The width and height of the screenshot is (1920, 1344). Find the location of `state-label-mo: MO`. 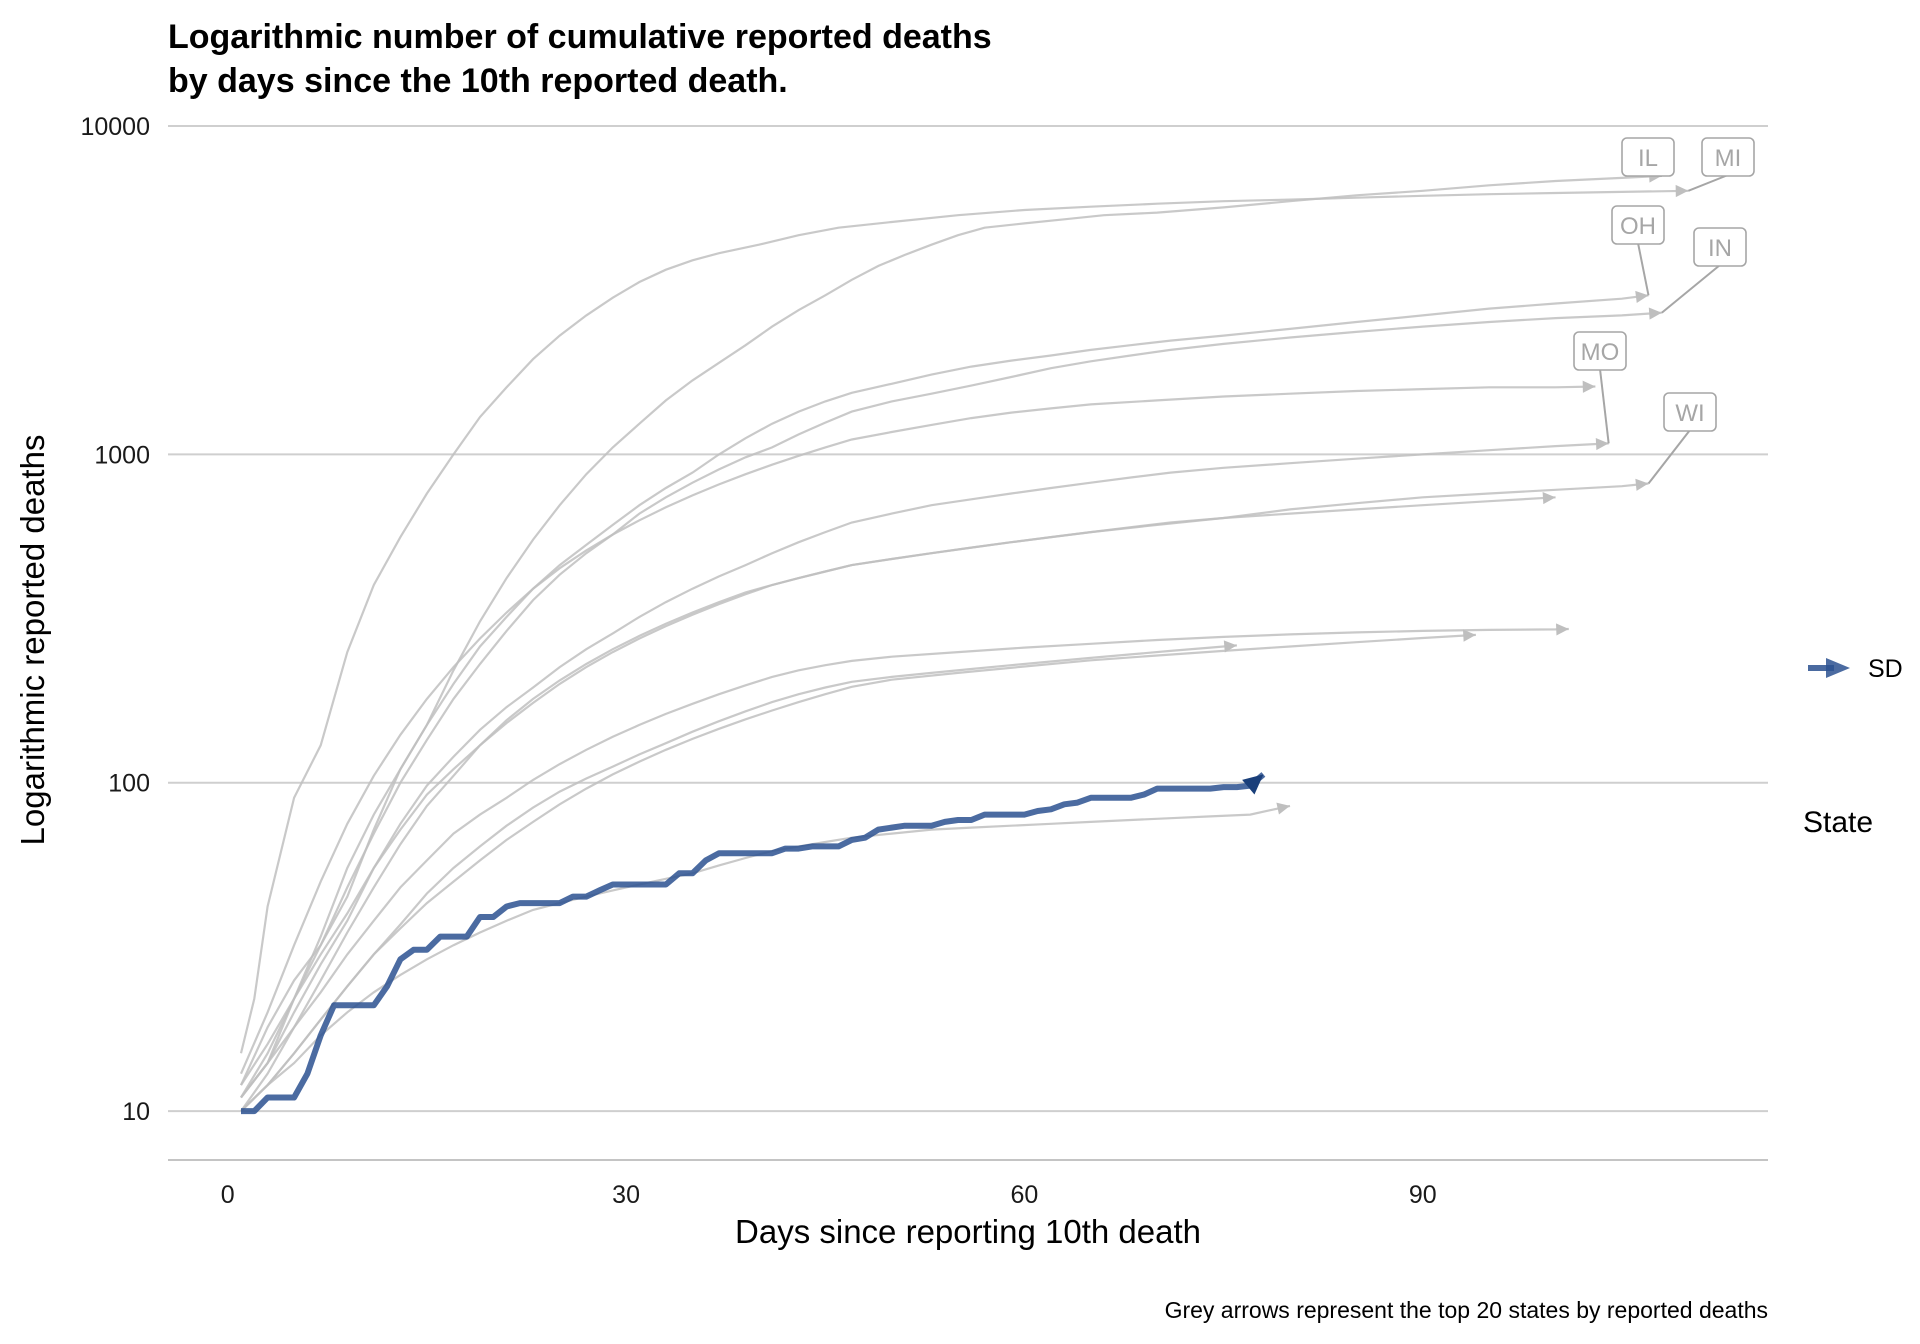

state-label-mo: MO is located at coordinates (1600, 387).